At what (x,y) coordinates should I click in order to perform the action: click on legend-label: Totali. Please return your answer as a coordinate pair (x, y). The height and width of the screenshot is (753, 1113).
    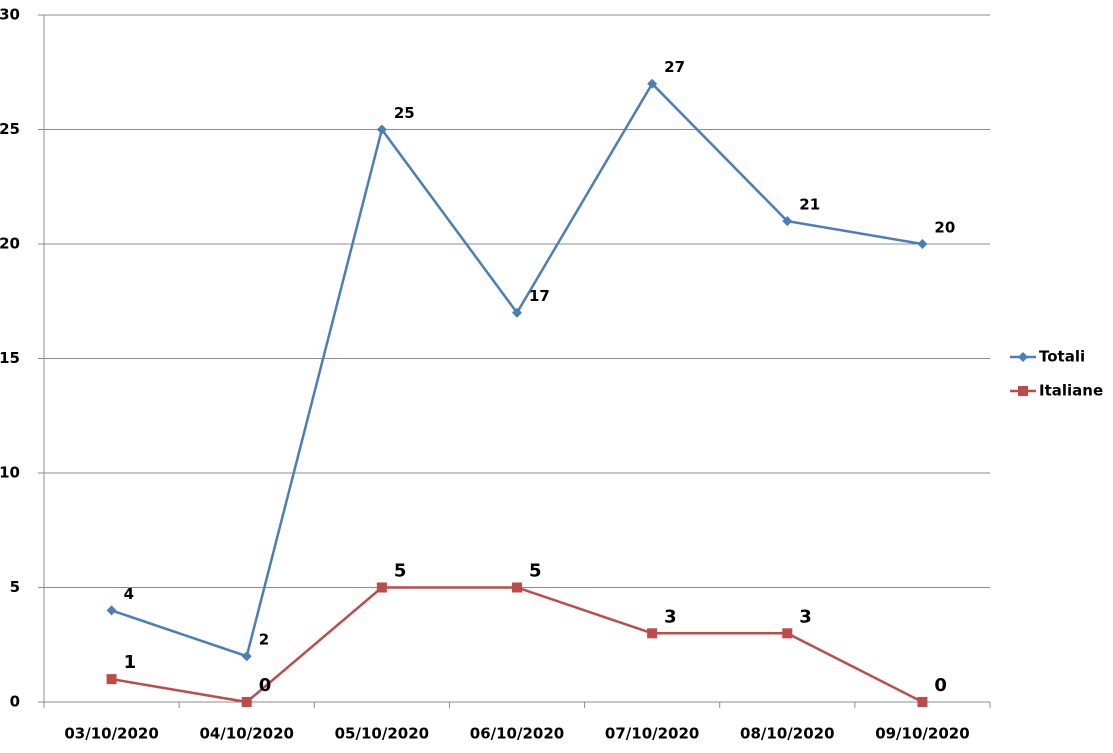
    Looking at the image, I should click on (1062, 357).